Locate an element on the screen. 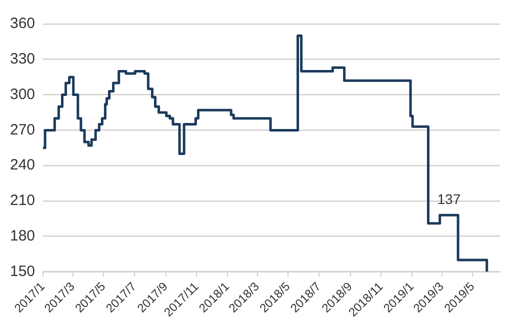  y-tick-label: 360 is located at coordinates (23, 23).